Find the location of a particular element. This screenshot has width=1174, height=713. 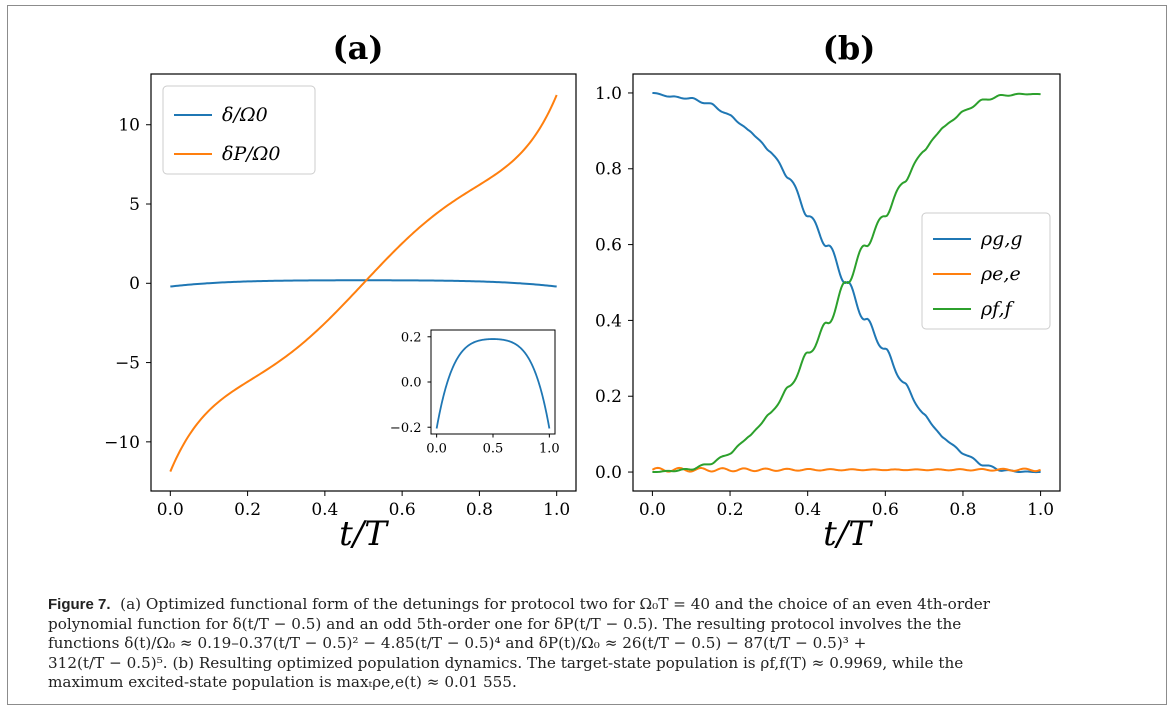

legend-label-deltaP: δP/Ω0 is located at coordinates (251, 154).